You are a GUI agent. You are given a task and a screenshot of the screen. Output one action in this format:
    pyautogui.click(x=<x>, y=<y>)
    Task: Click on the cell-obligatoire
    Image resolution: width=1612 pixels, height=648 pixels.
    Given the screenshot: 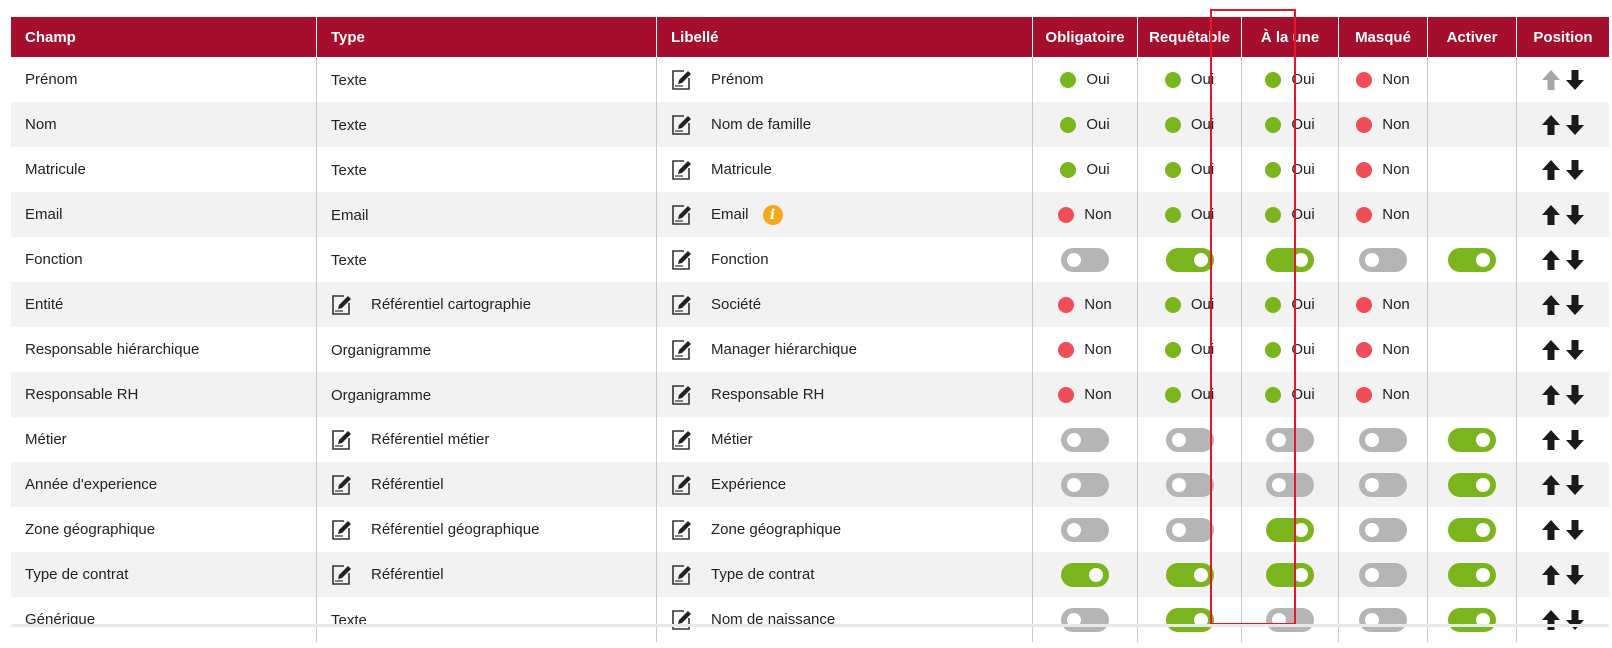 What is the action you would take?
    pyautogui.click(x=1085, y=439)
    